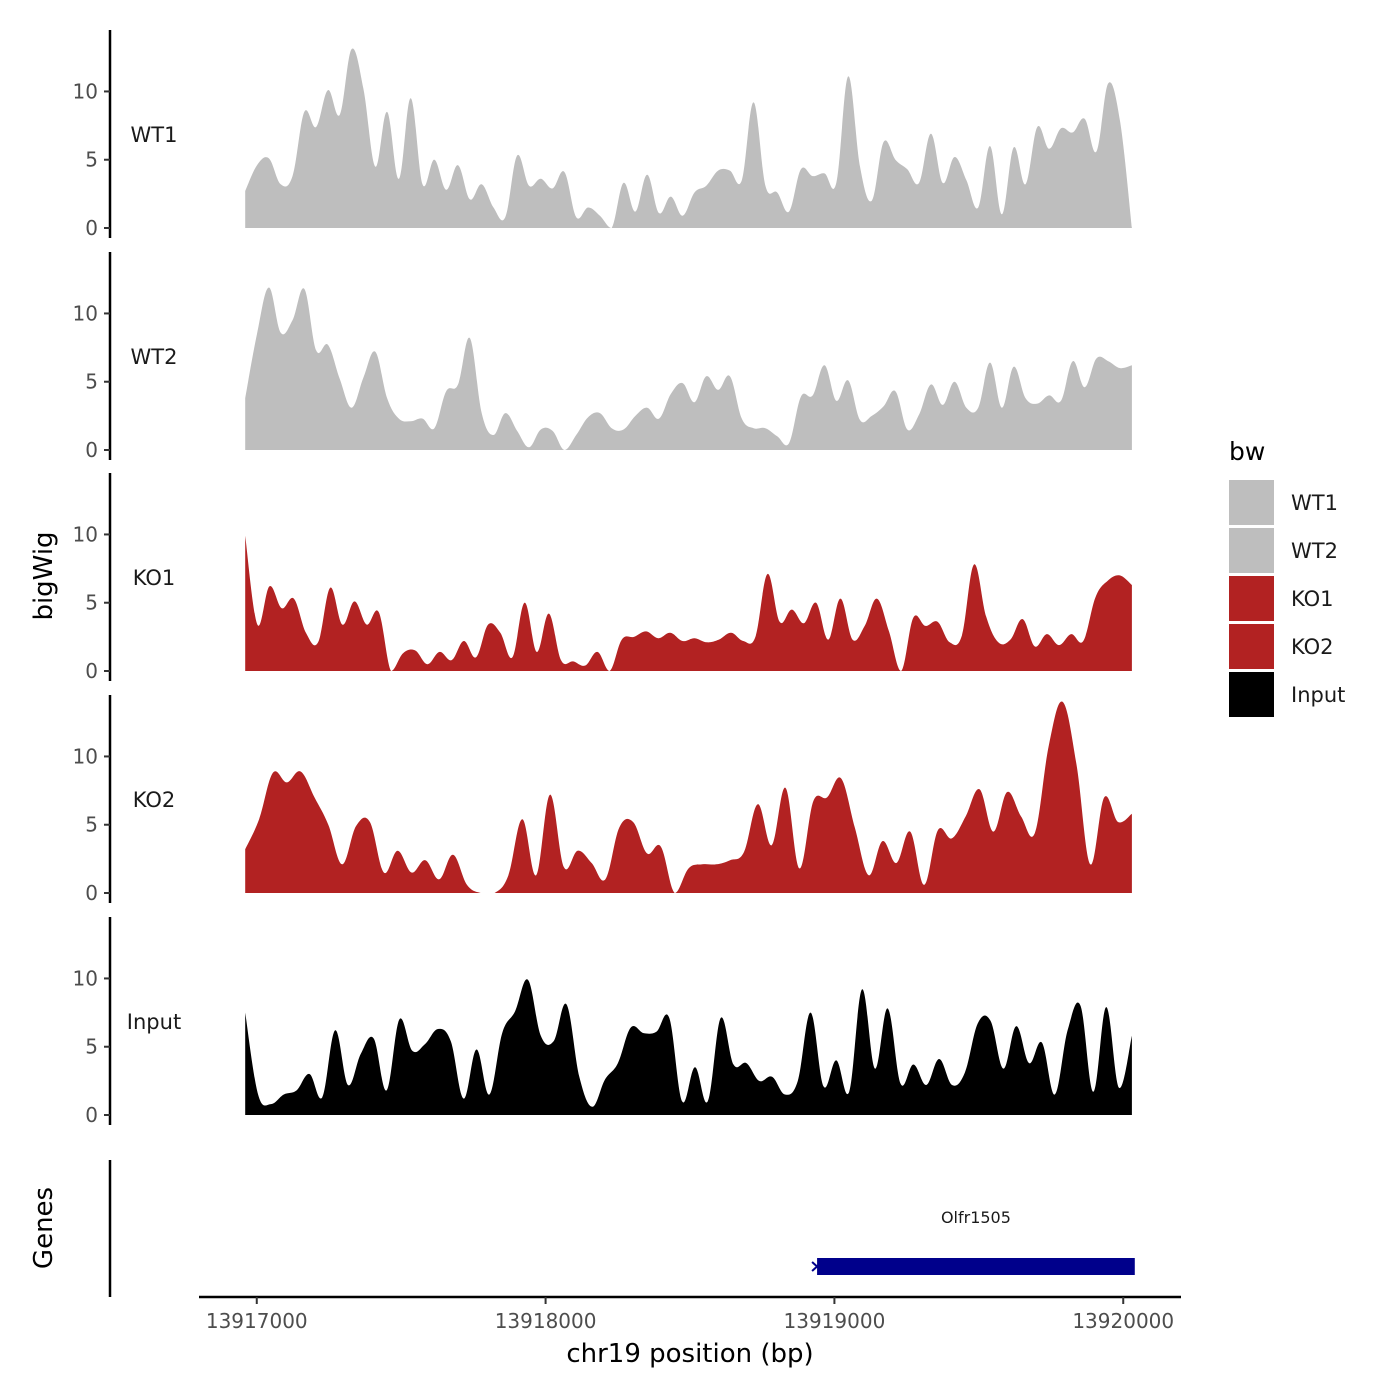  I want to click on legend-label: Input, so click(1318, 695).